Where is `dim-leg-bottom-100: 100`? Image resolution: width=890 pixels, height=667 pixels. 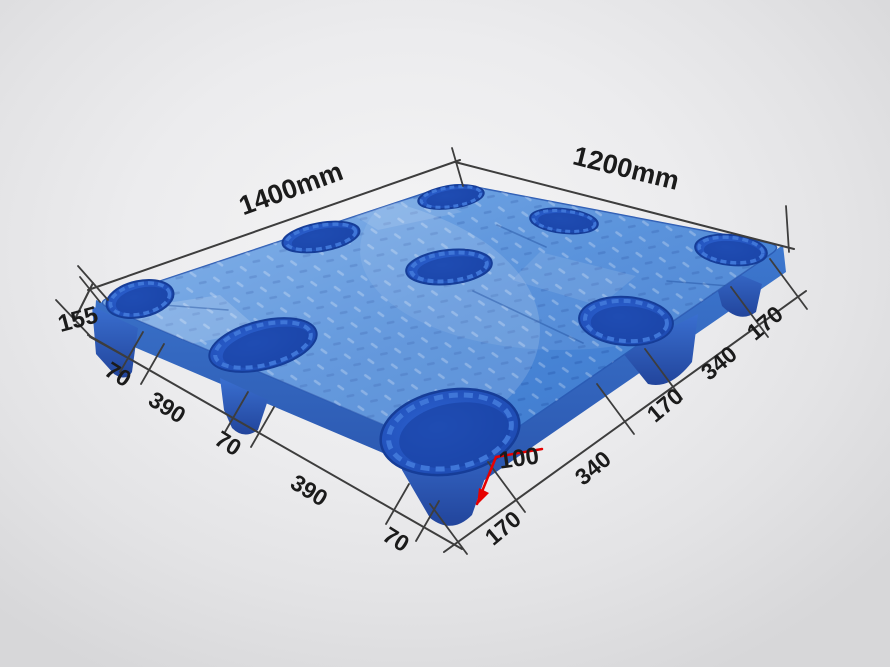 dim-leg-bottom-100: 100 is located at coordinates (509, 474).